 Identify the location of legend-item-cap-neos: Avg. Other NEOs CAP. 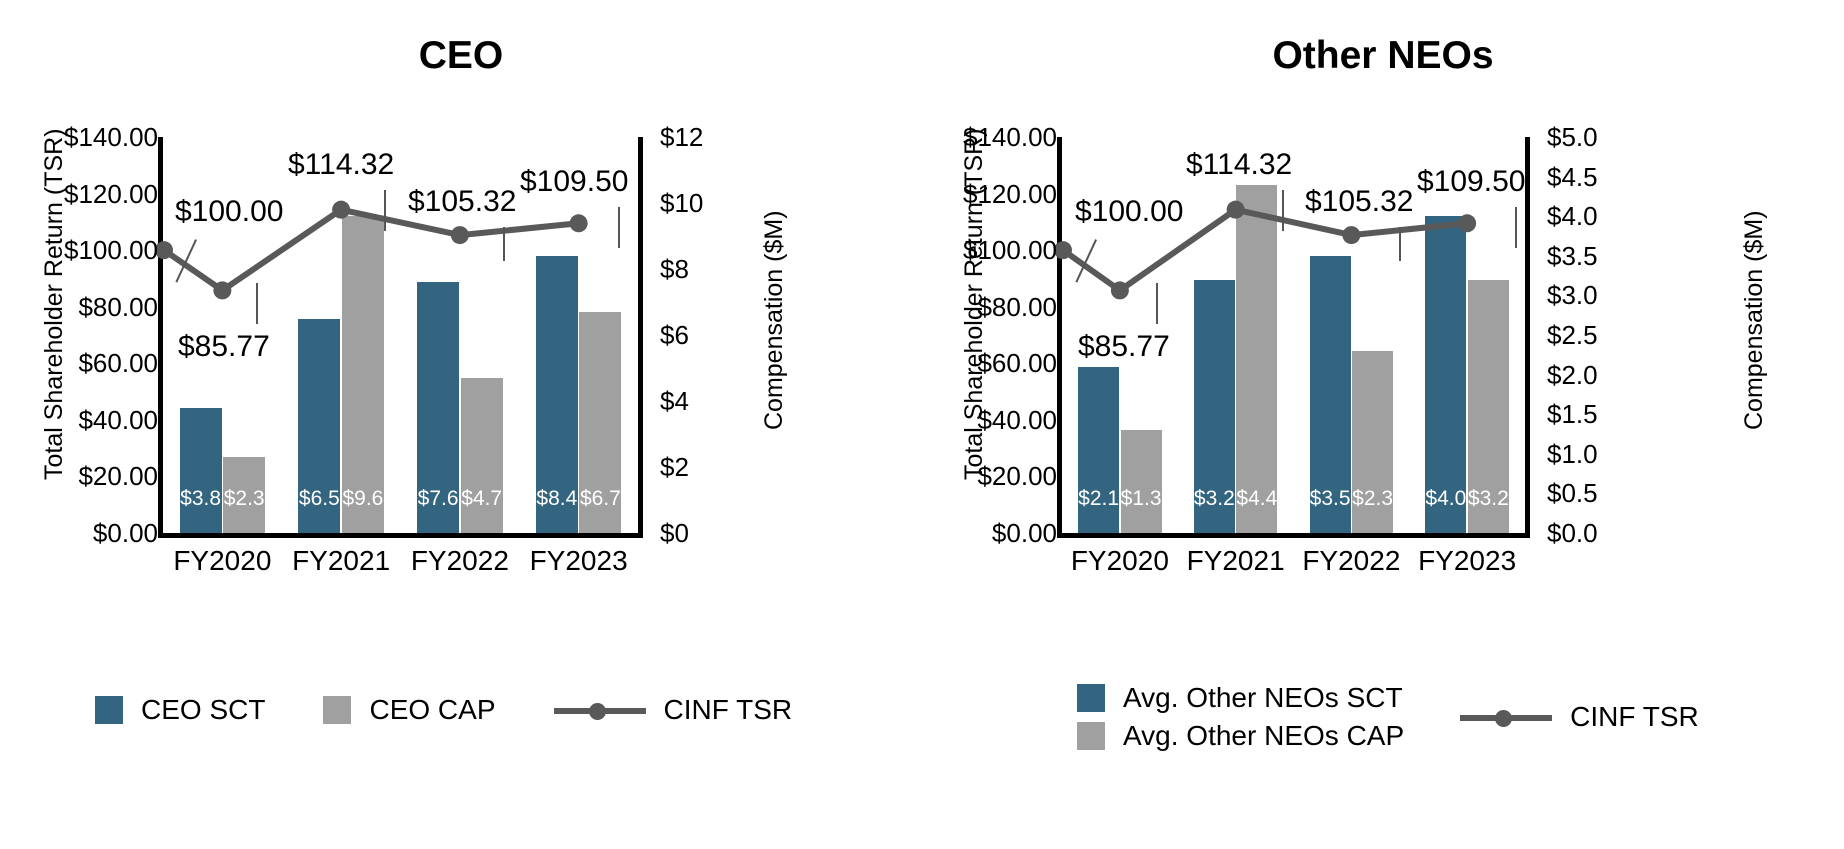
(1240, 736).